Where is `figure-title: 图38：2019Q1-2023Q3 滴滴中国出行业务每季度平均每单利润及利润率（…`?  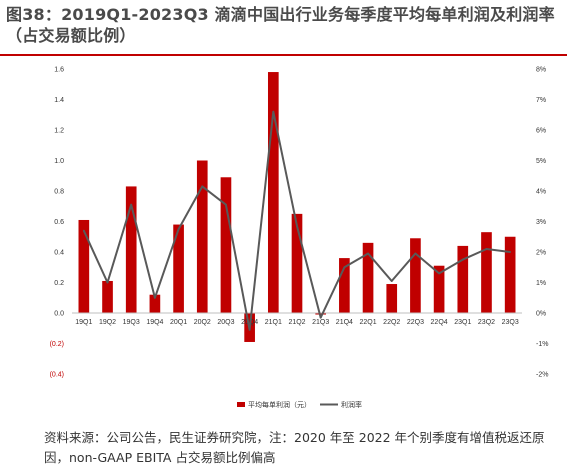
figure-title: 图38：2019Q1-2023Q3 滴滴中国出行业务每季度平均每单利润及利润率（… is located at coordinates (280, 25).